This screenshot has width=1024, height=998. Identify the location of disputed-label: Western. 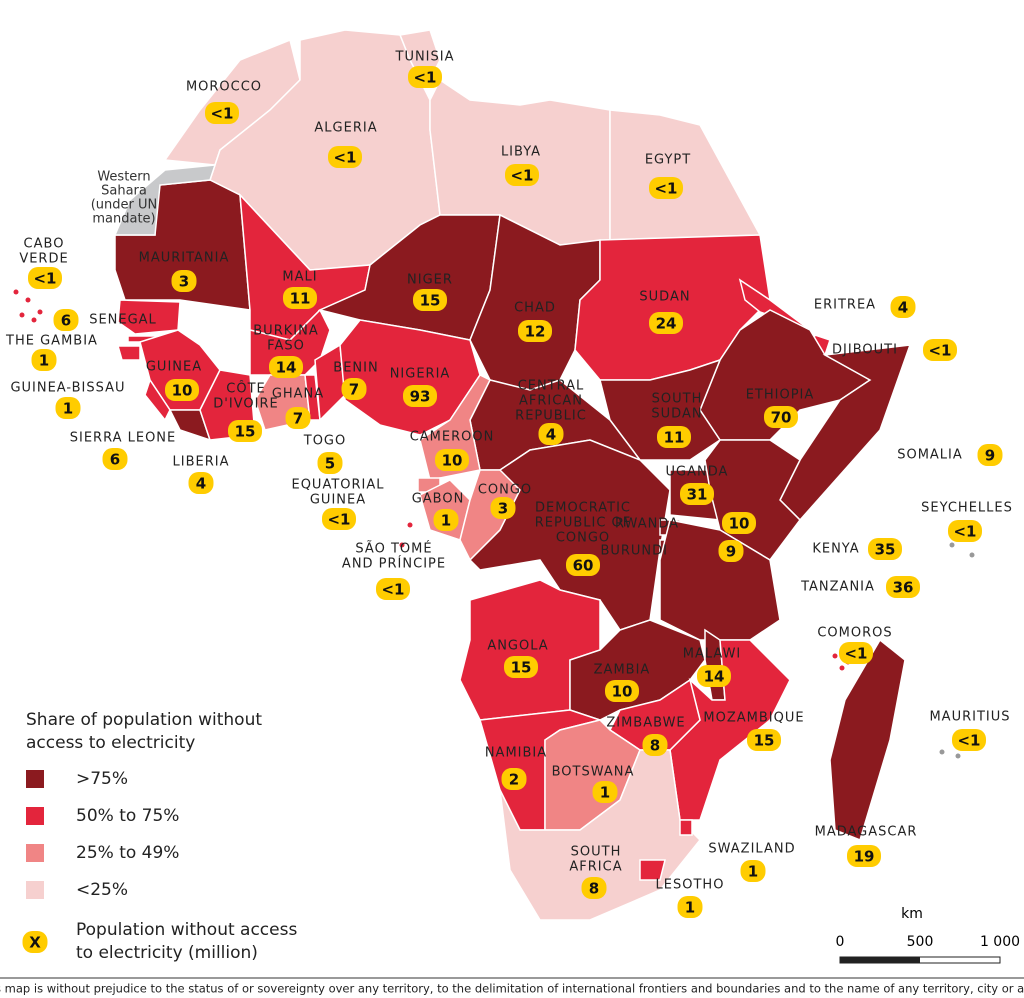
(123, 177).